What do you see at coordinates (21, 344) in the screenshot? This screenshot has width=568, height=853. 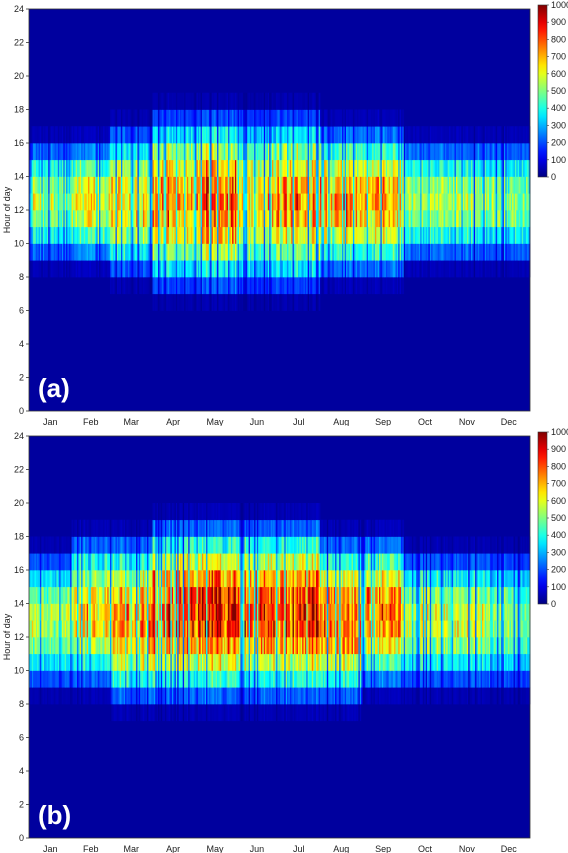 I see `y-tick-label: 4` at bounding box center [21, 344].